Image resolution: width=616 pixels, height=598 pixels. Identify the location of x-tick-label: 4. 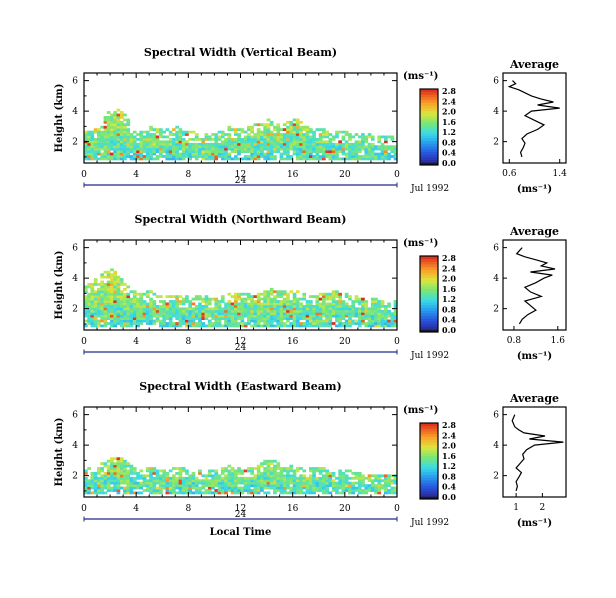
(136, 175).